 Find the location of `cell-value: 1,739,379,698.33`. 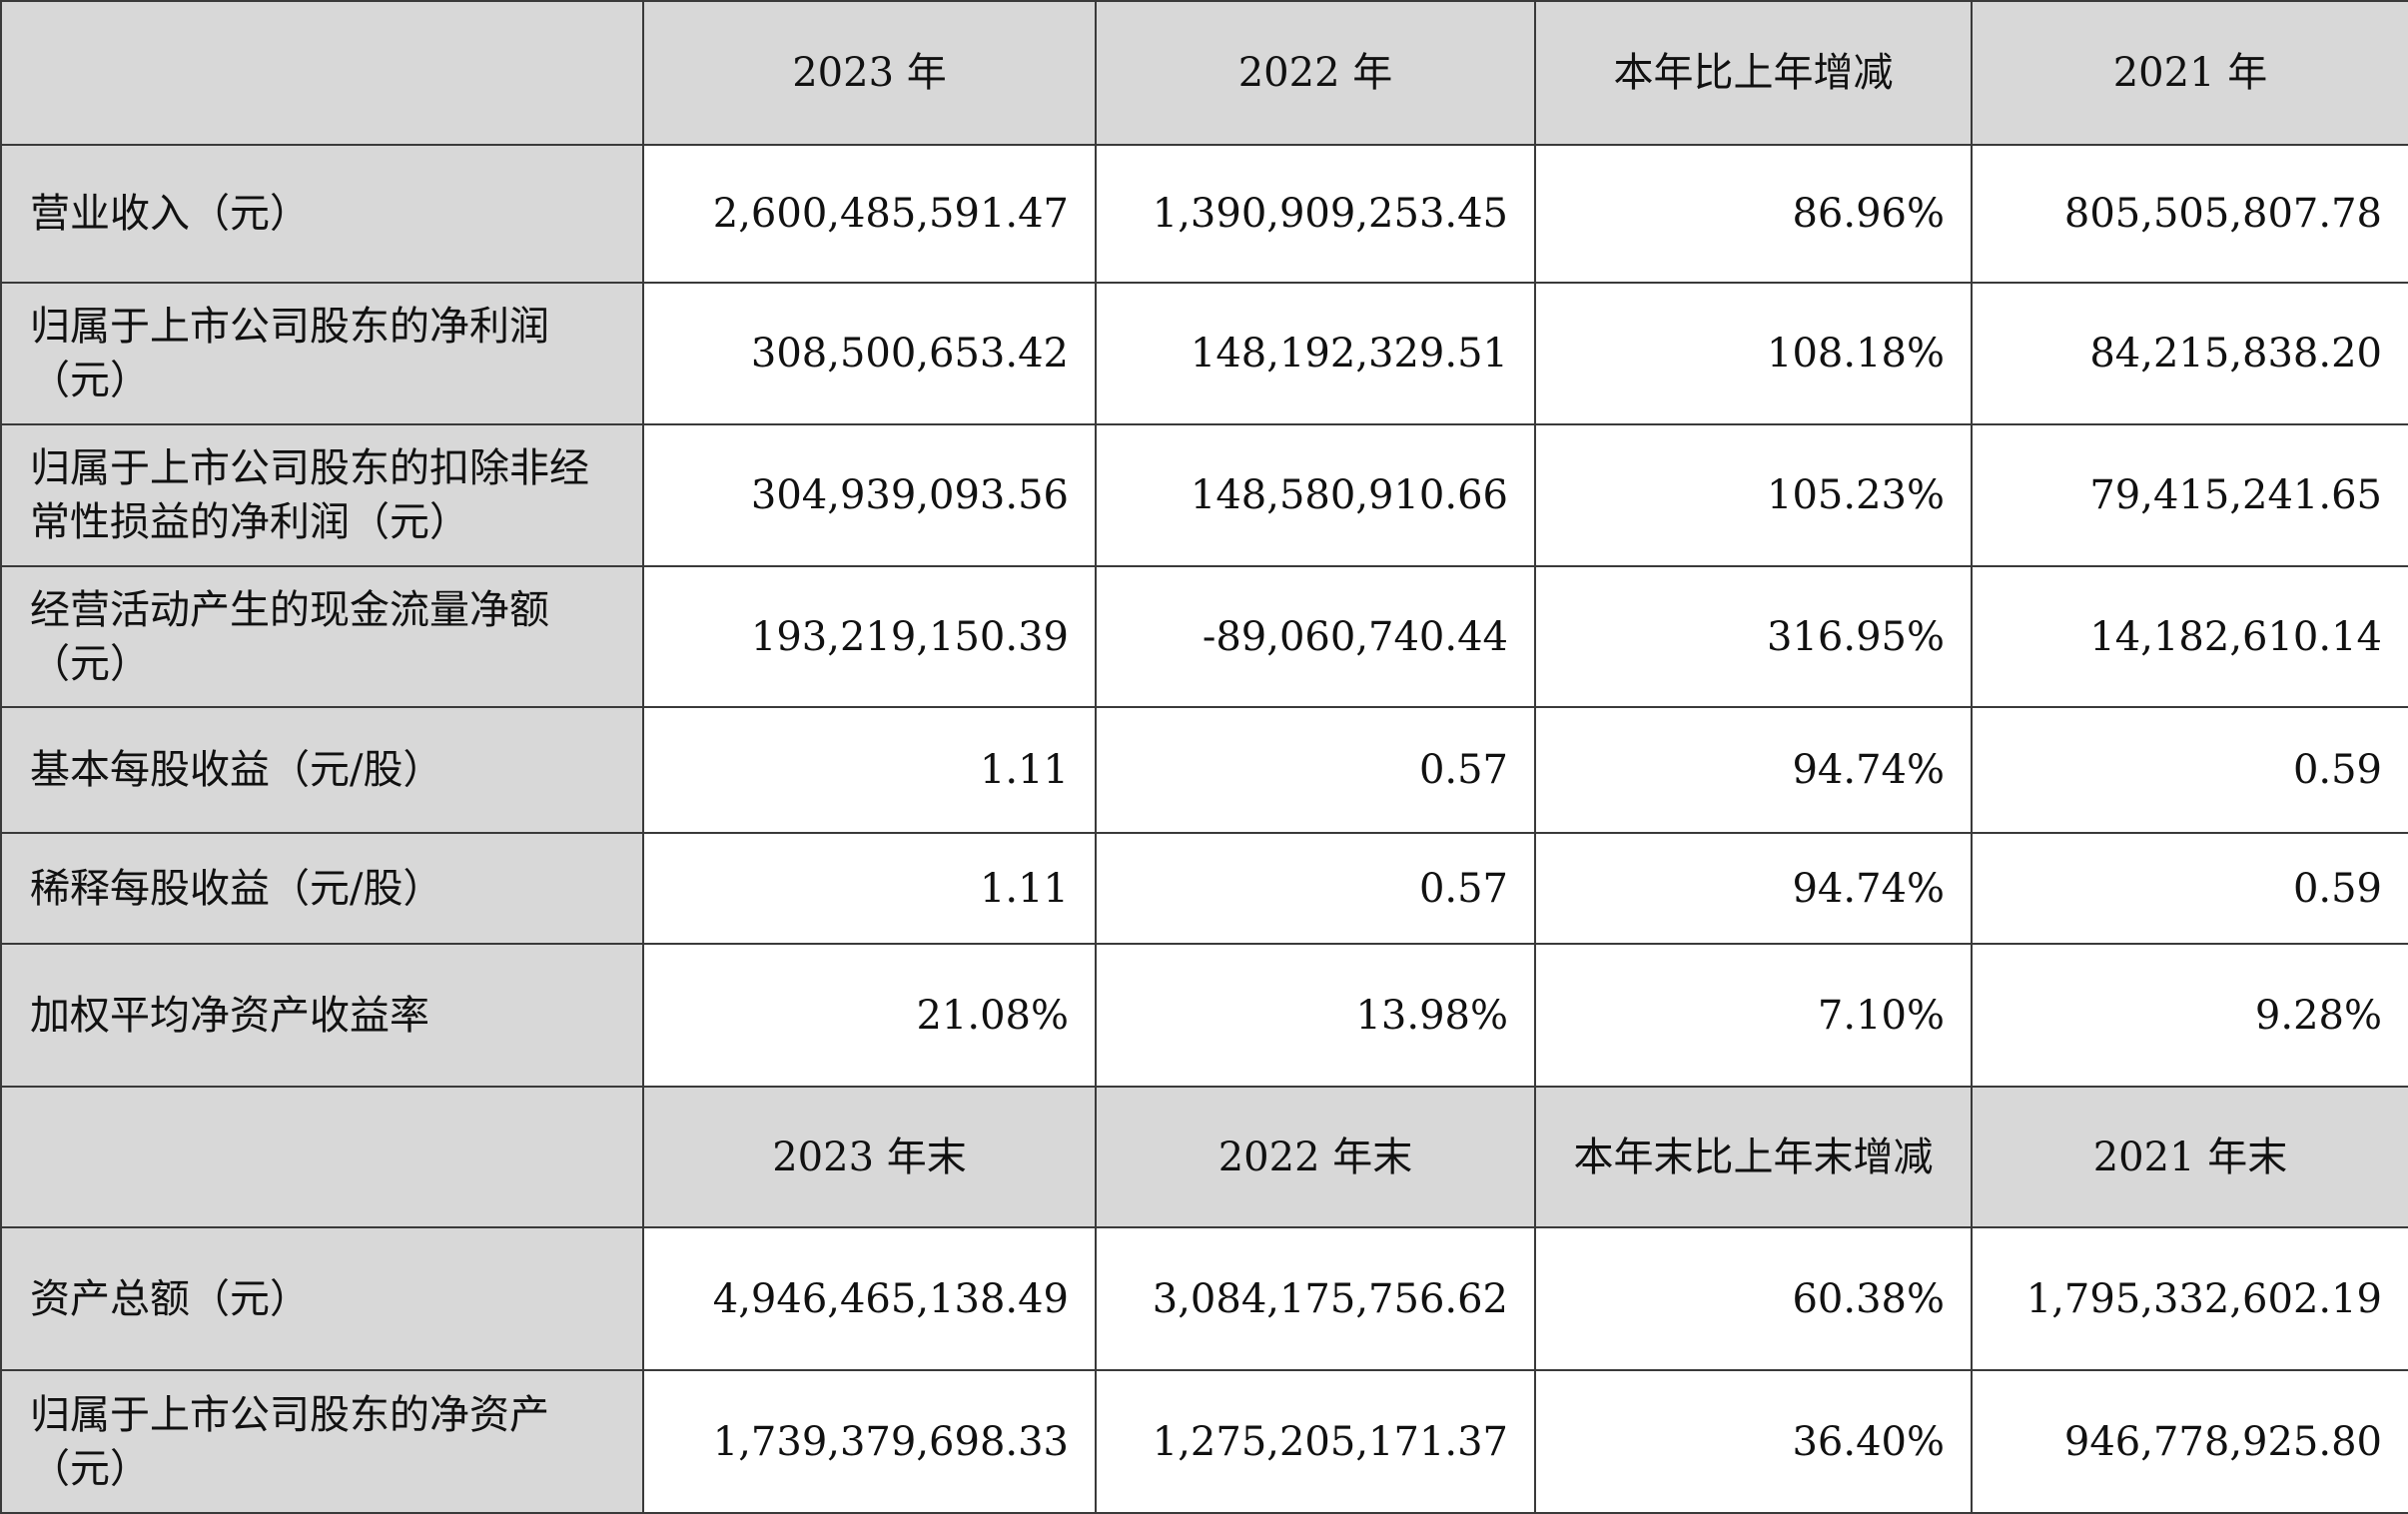

cell-value: 1,739,379,698.33 is located at coordinates (869, 1441).